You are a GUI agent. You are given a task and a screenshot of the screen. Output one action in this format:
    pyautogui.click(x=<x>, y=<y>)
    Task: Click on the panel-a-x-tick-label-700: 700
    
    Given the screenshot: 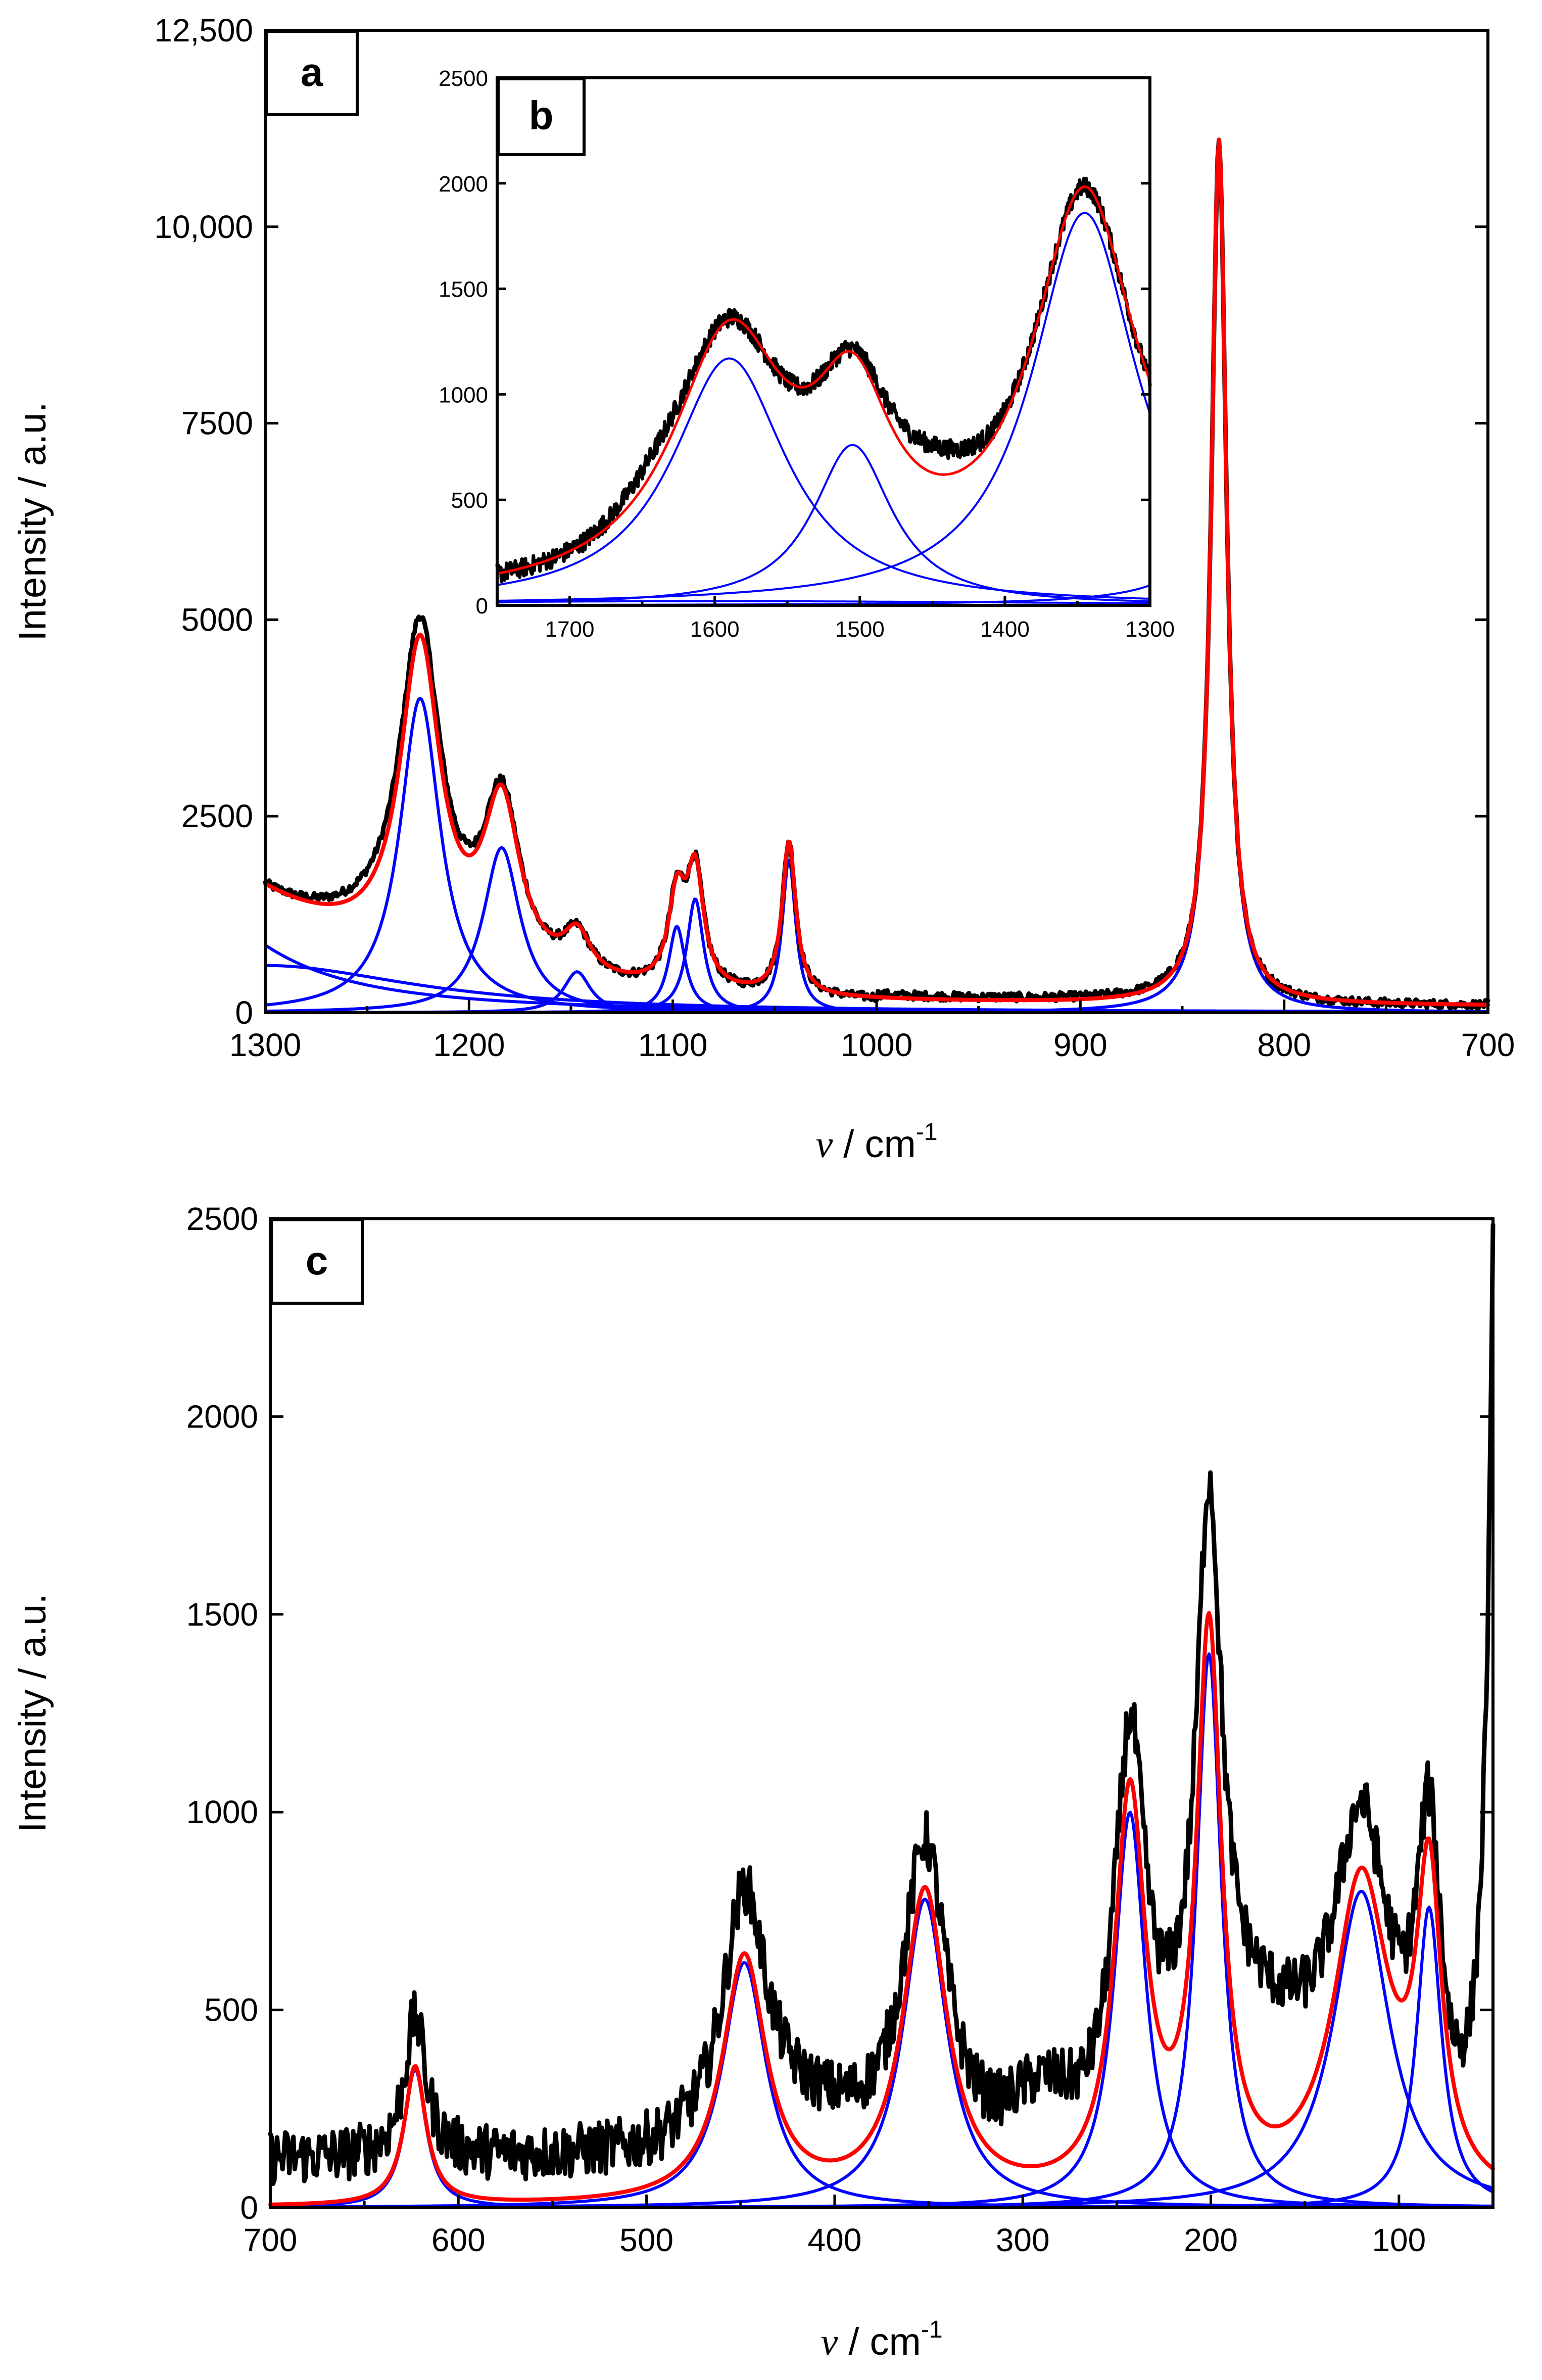 What is the action you would take?
    pyautogui.click(x=1488, y=1045)
    